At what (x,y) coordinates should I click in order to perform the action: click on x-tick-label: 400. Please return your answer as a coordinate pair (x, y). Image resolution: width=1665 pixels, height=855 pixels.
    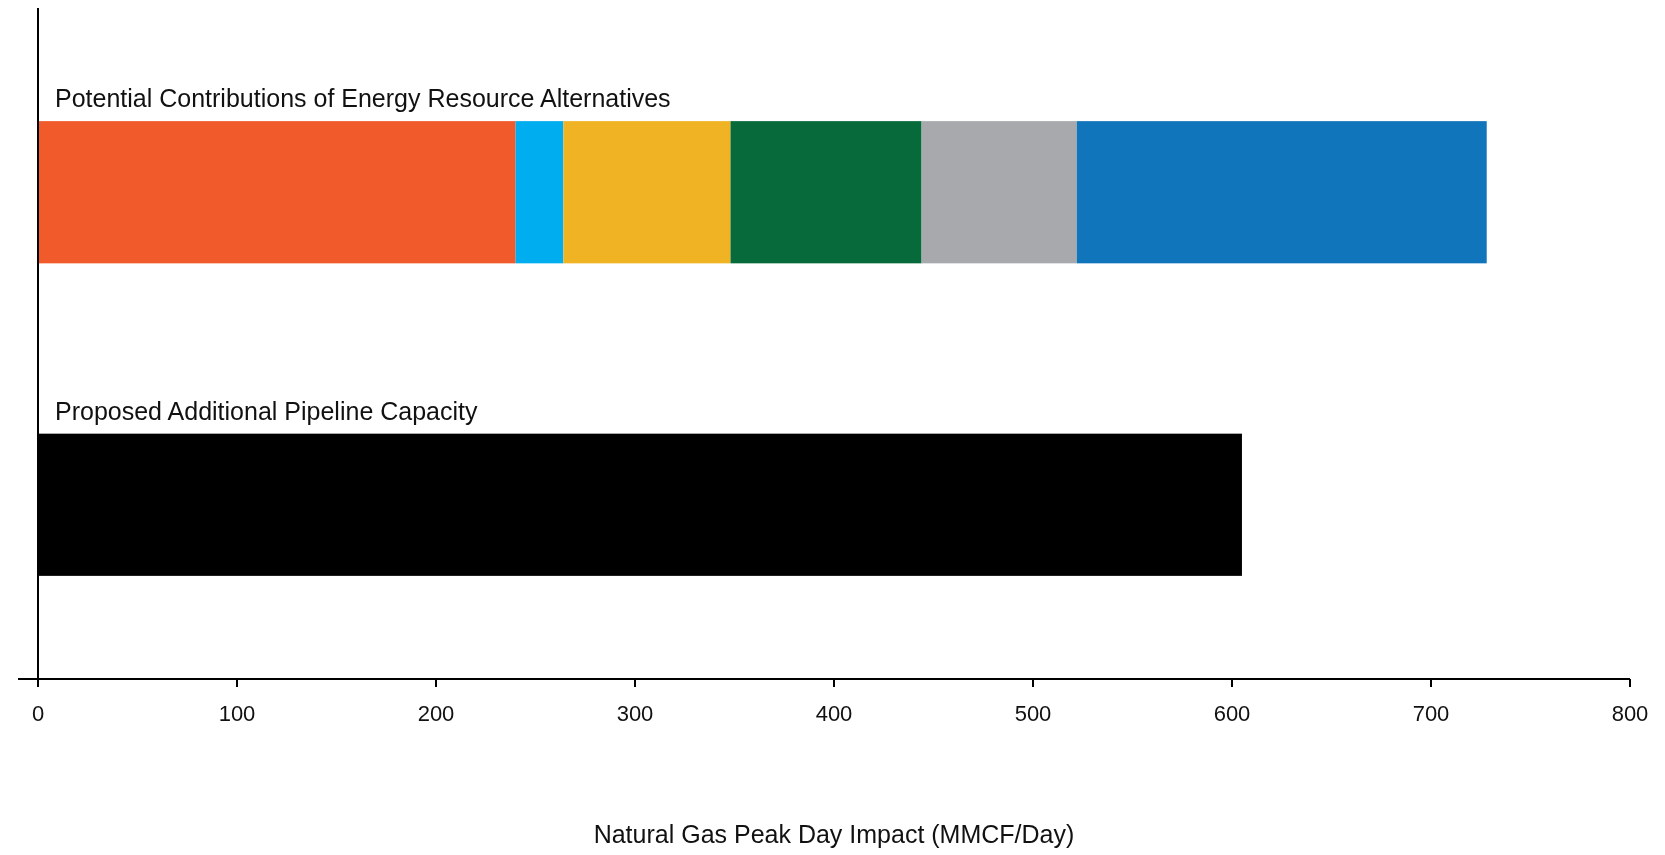
    Looking at the image, I should click on (834, 713).